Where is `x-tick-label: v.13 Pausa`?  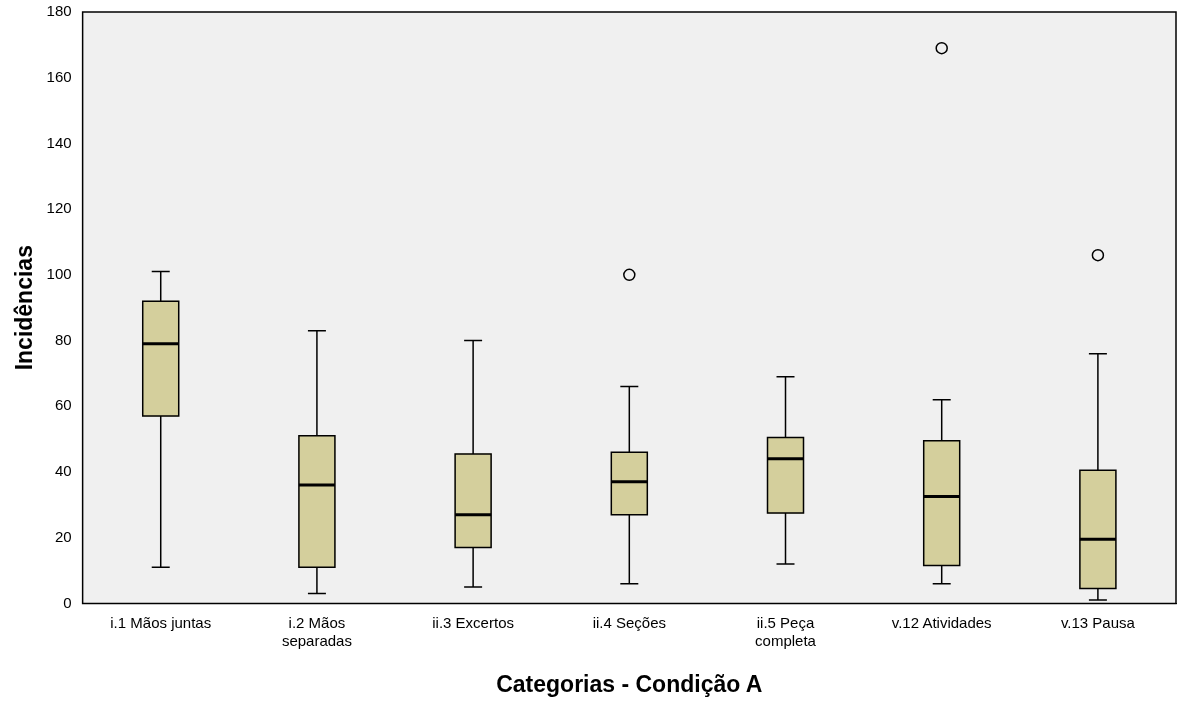
x-tick-label: v.13 Pausa is located at coordinates (1098, 622).